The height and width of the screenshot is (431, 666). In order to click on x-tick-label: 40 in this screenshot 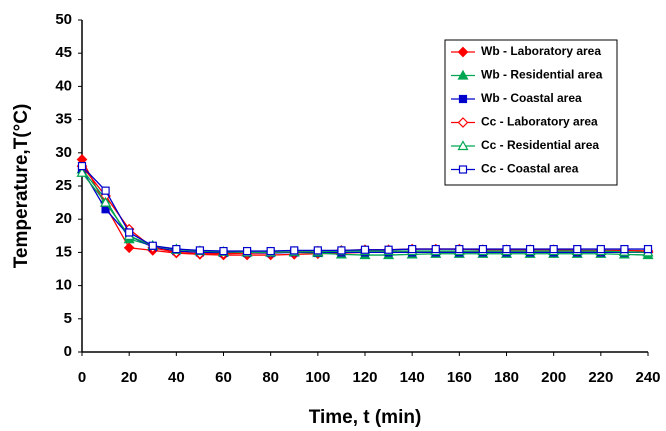, I will do `click(176, 377)`.